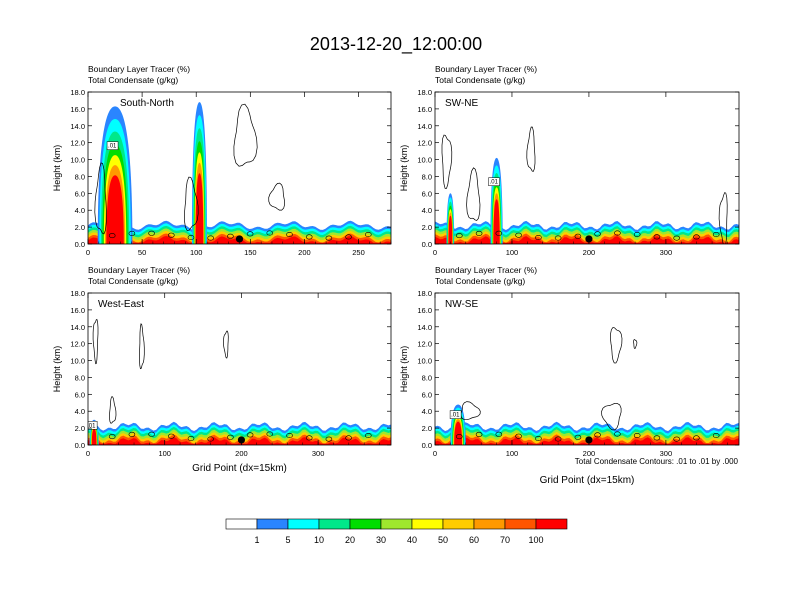 The height and width of the screenshot is (612, 792). Describe the element at coordinates (412, 540) in the screenshot. I see `colorbar-label: 40` at that location.